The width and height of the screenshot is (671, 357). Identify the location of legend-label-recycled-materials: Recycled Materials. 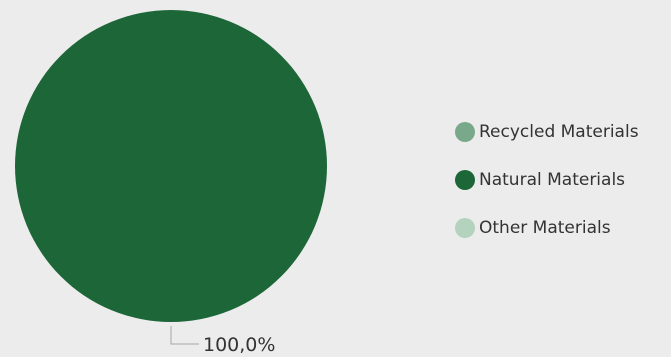
(559, 132).